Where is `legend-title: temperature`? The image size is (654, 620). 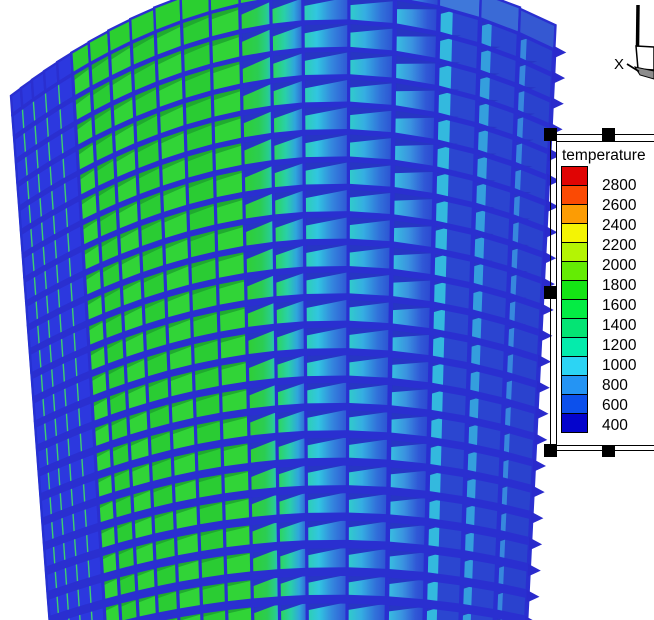 legend-title: temperature is located at coordinates (604, 155).